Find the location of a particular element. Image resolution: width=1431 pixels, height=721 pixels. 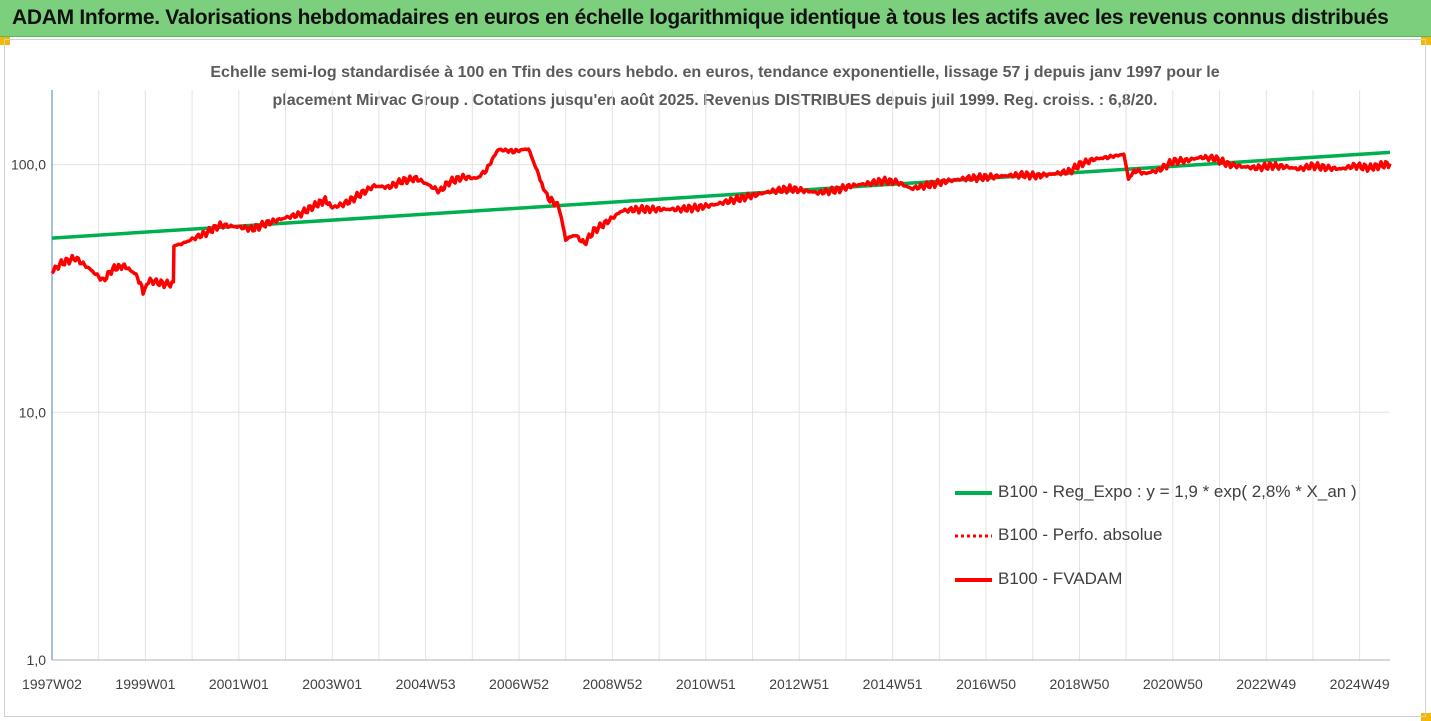

x-tick-label: 2016W50 is located at coordinates (986, 684).